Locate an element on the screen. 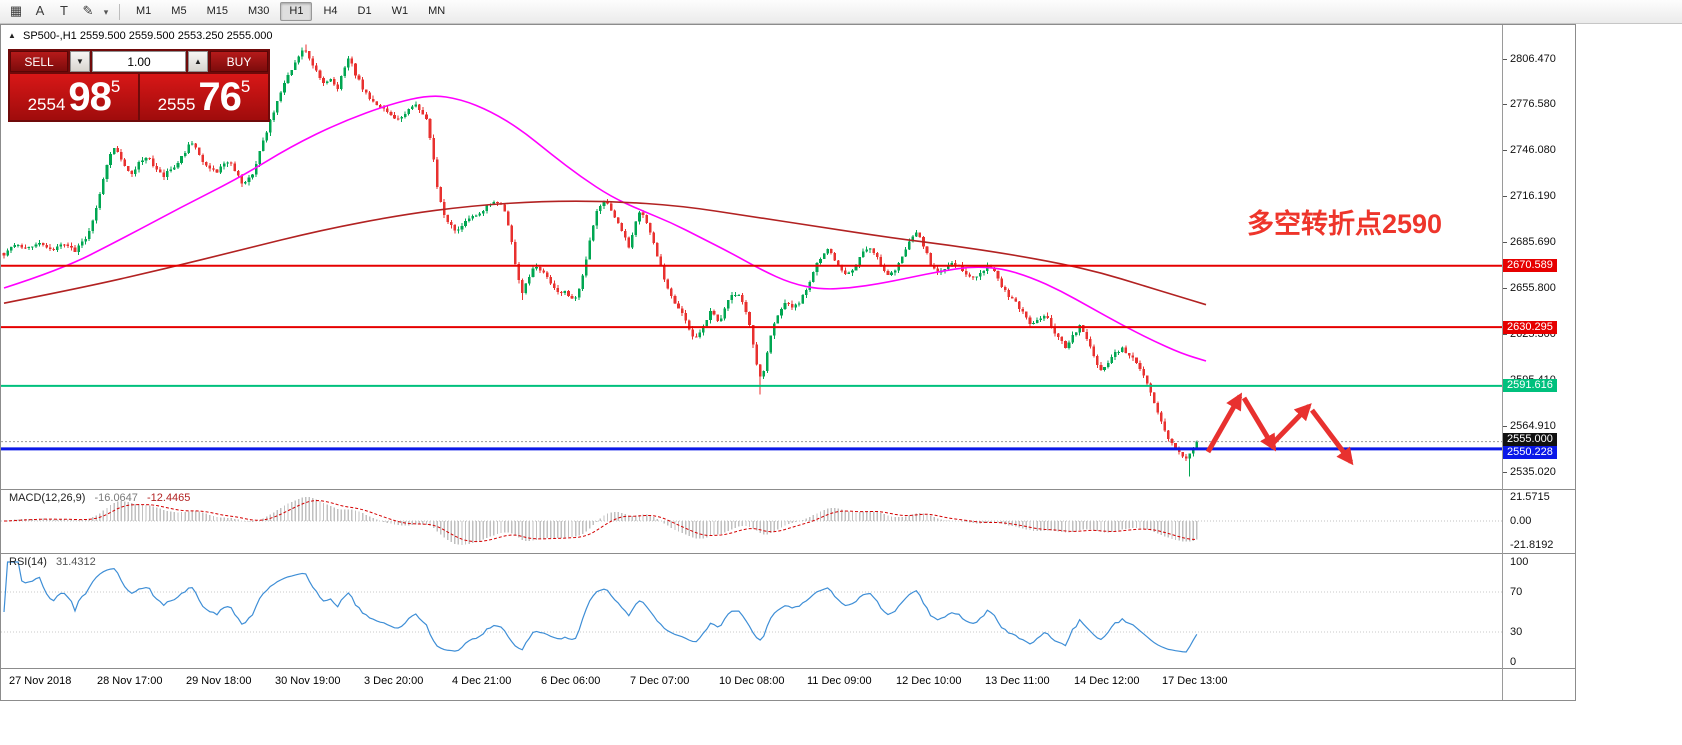 This screenshot has height=745, width=1682. tf-button-W1: W1 is located at coordinates (400, 11).